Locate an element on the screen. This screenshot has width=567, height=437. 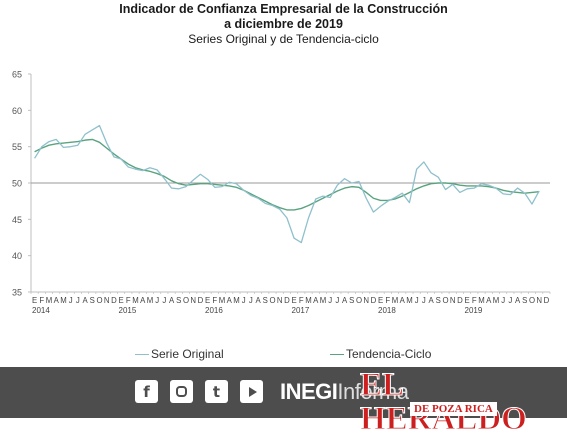
facebook-icon: f is located at coordinates (146, 391).